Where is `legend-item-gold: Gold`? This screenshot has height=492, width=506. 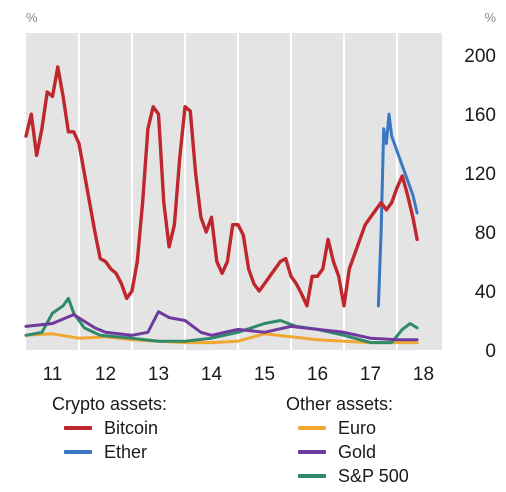
legend-item-gold: Gold is located at coordinates (347, 452).